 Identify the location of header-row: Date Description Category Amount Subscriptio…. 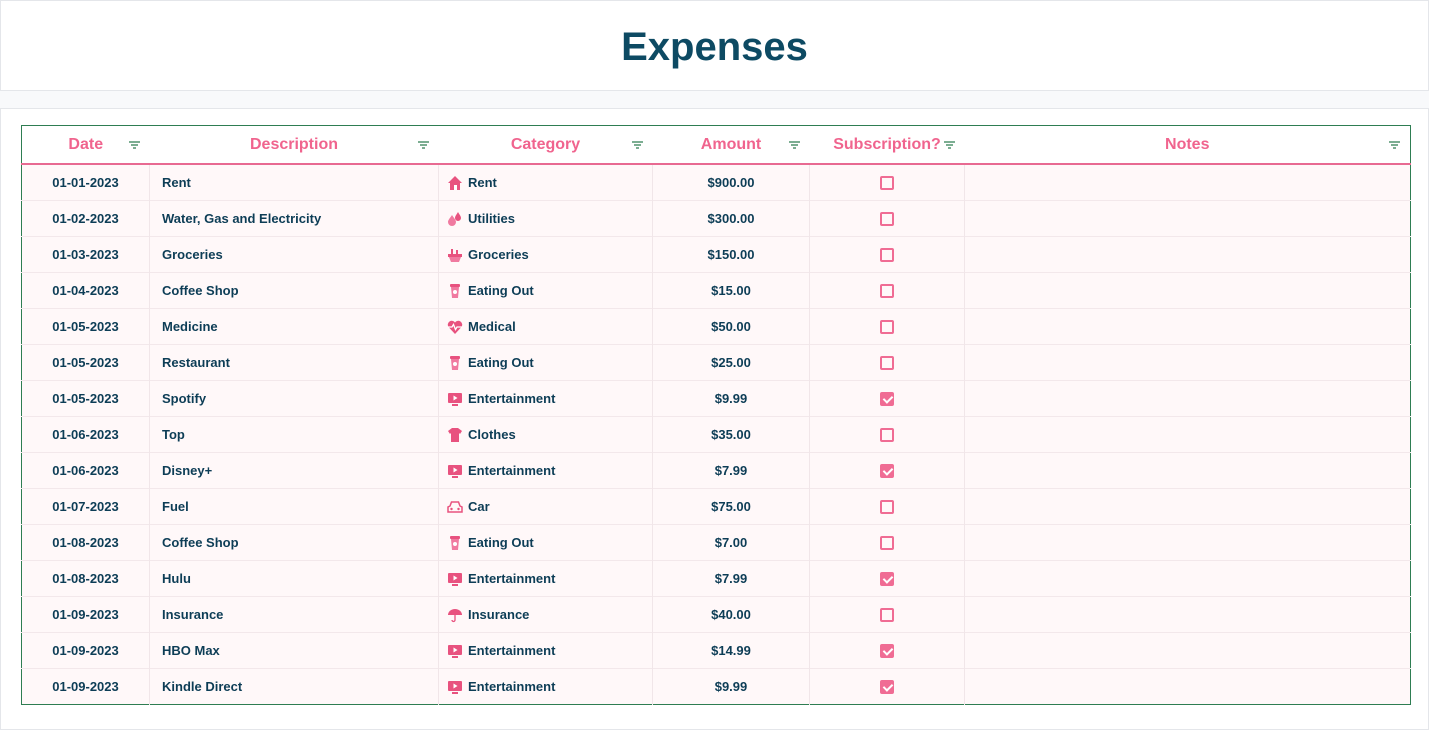
(716, 145).